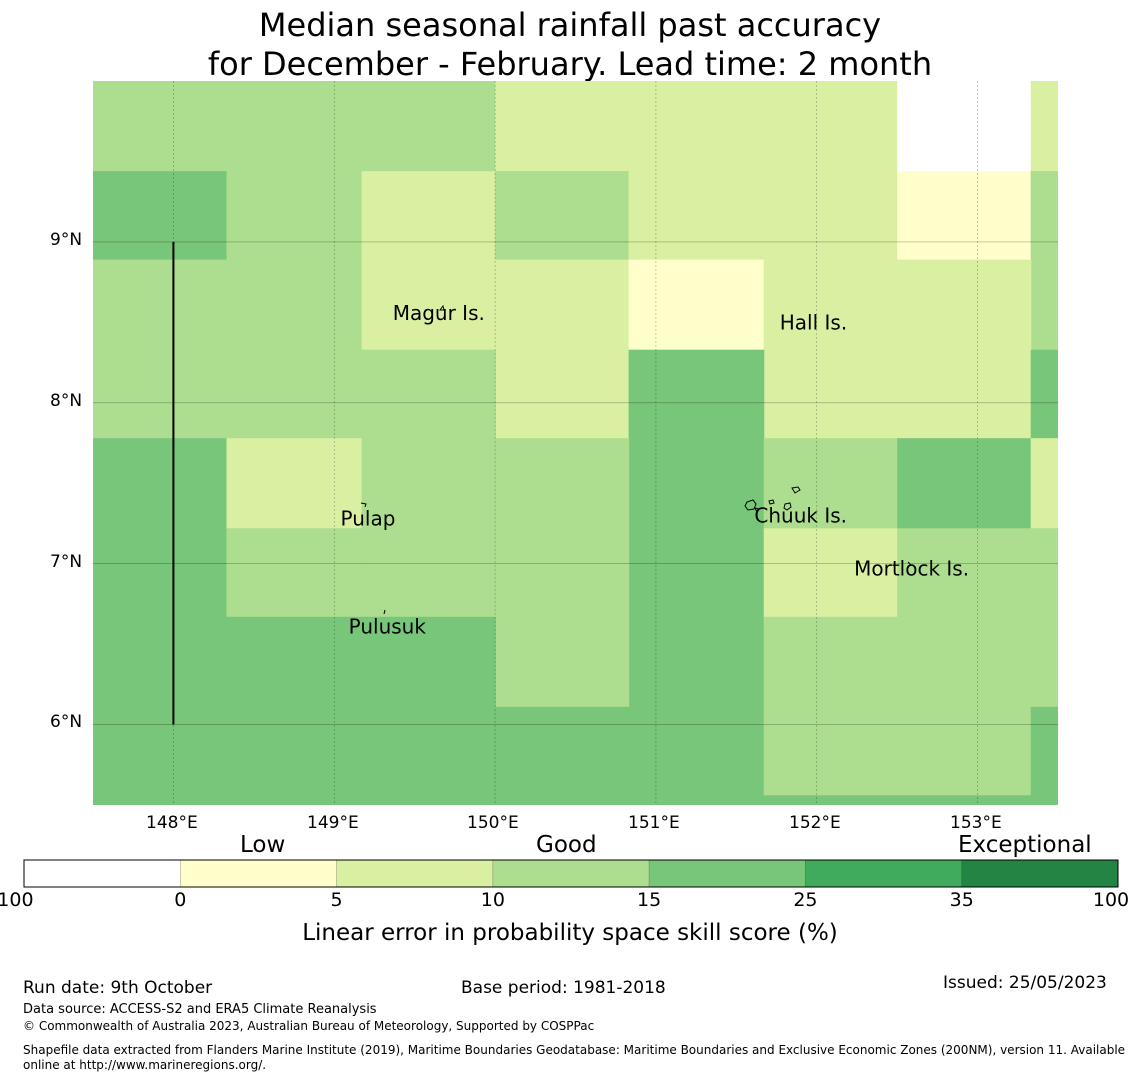 This screenshot has width=1140, height=1080. I want to click on colorbar-tick-label: 0, so click(180, 900).